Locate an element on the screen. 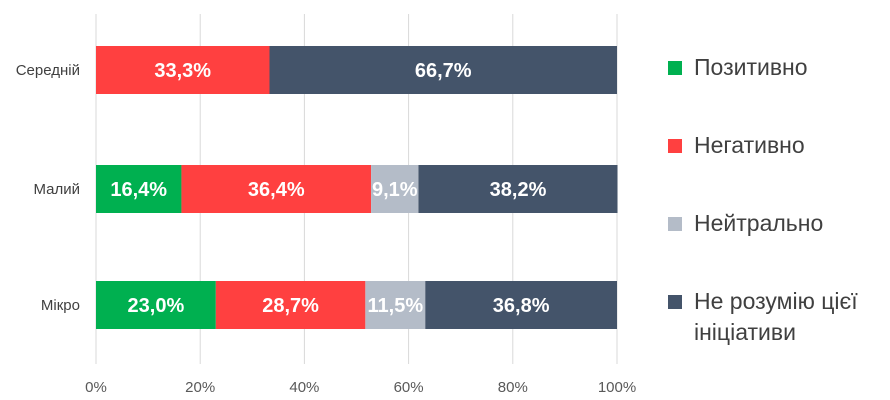 This screenshot has height=400, width=890. legend-item-negative: Негативно is located at coordinates (766, 145).